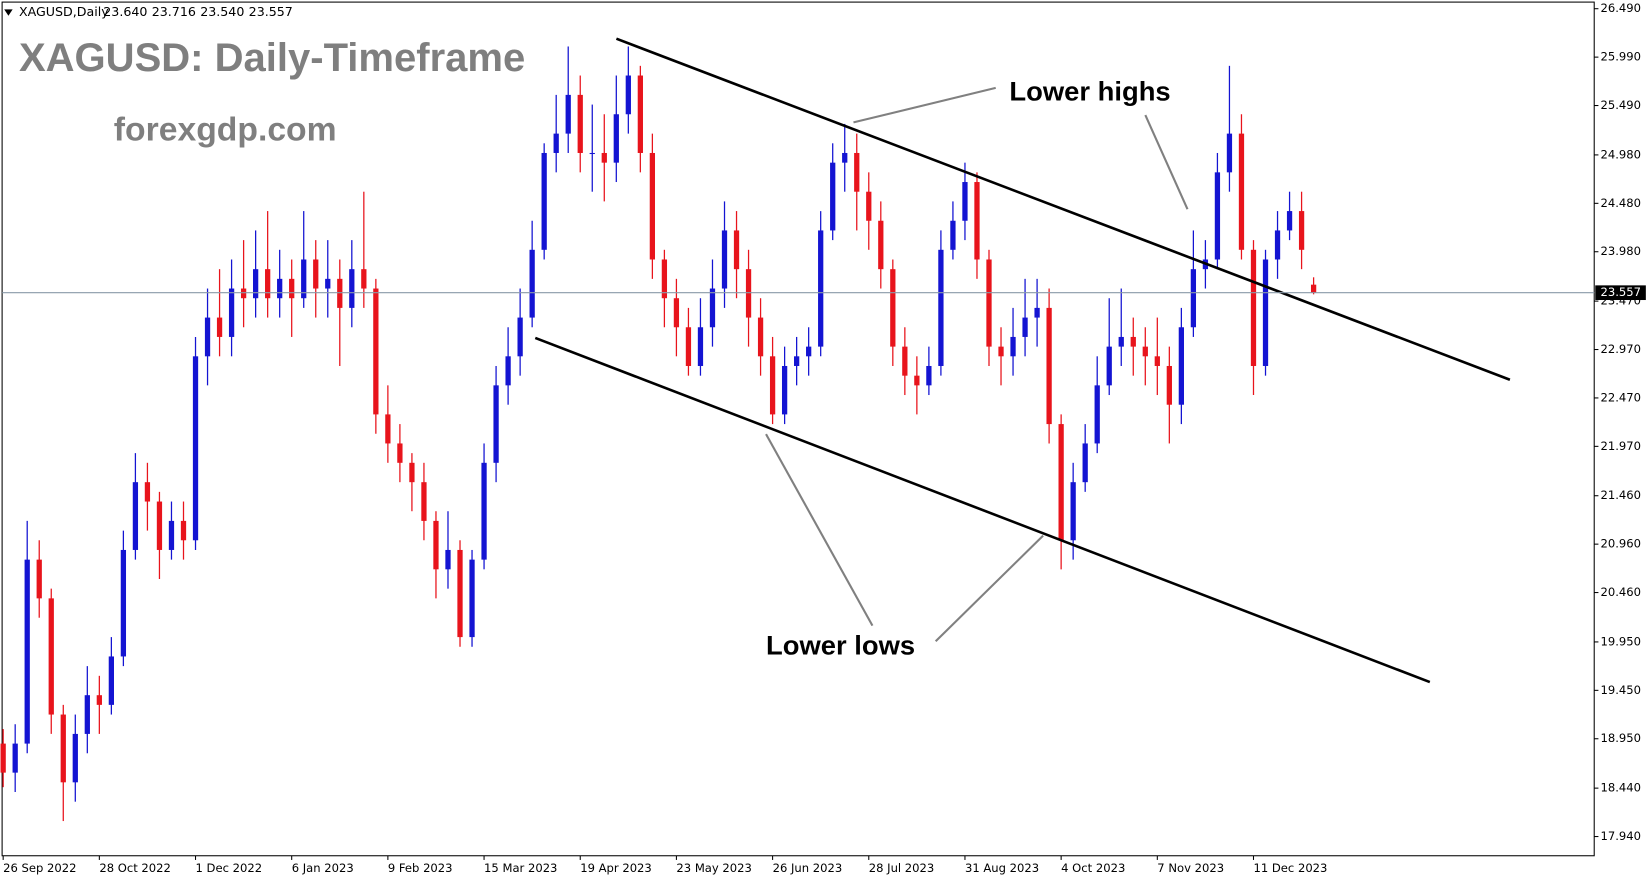 This screenshot has width=1649, height=884. I want to click on annotation: Lower lows, so click(840, 645).